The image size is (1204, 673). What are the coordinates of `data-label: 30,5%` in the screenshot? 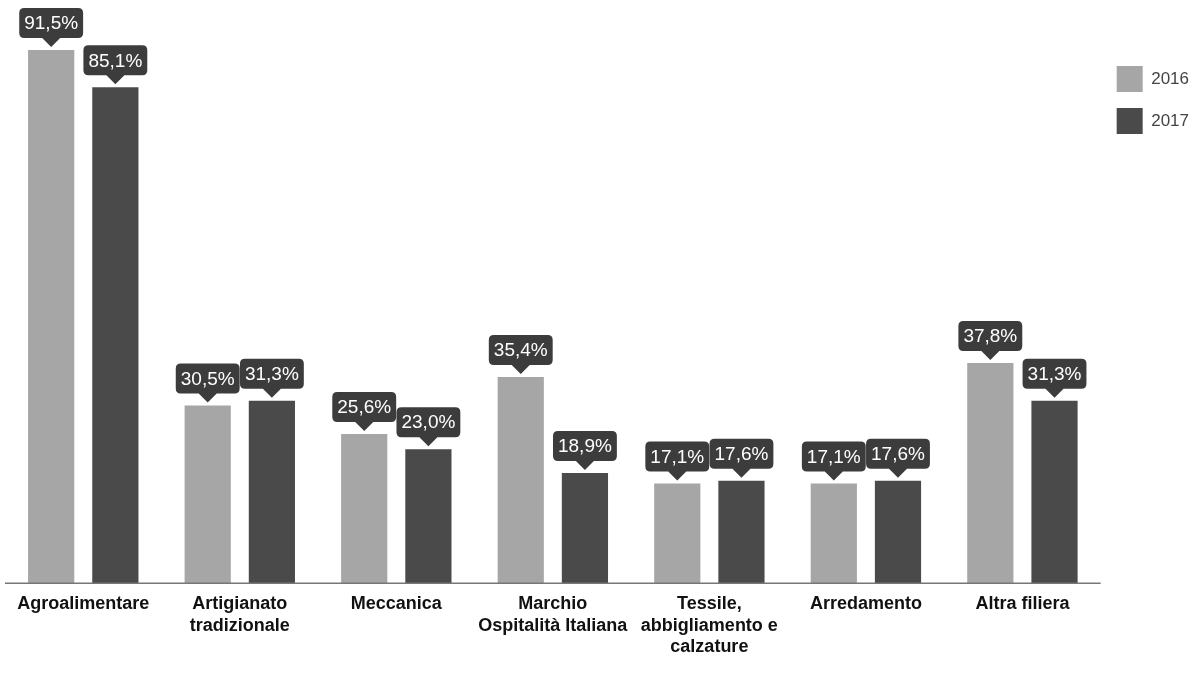 It's located at (207, 378).